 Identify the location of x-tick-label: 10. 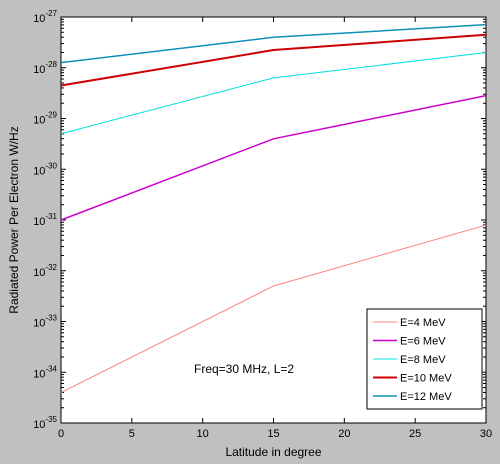
(203, 434).